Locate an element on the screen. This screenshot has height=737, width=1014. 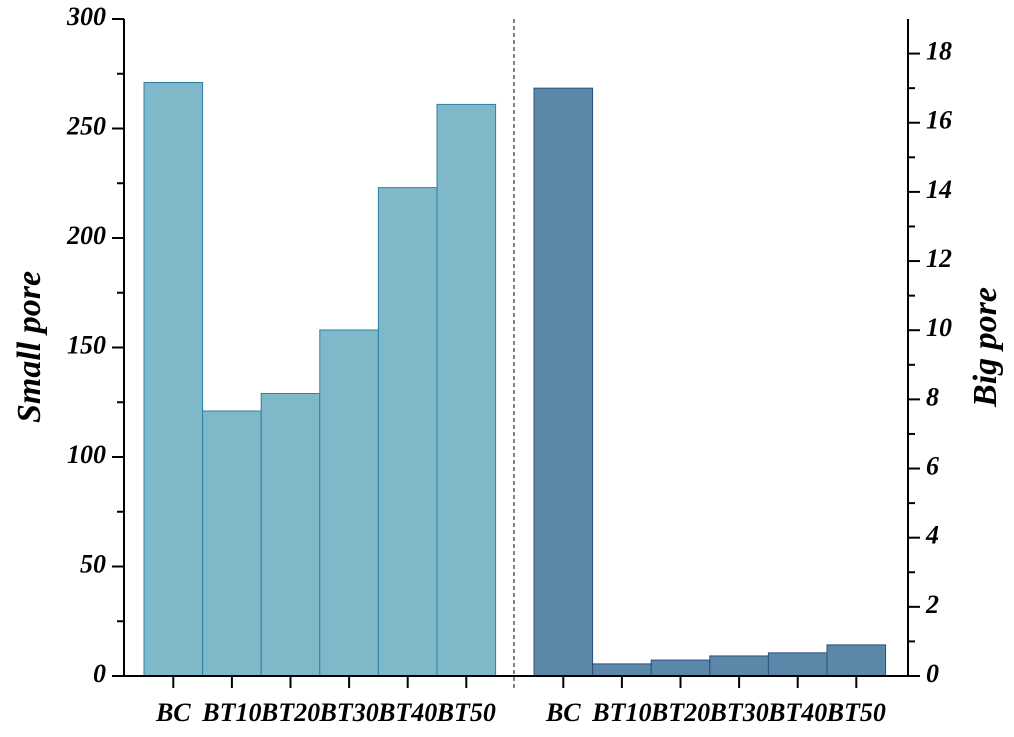
y2-tick-label: 4 is located at coordinates (932, 535).